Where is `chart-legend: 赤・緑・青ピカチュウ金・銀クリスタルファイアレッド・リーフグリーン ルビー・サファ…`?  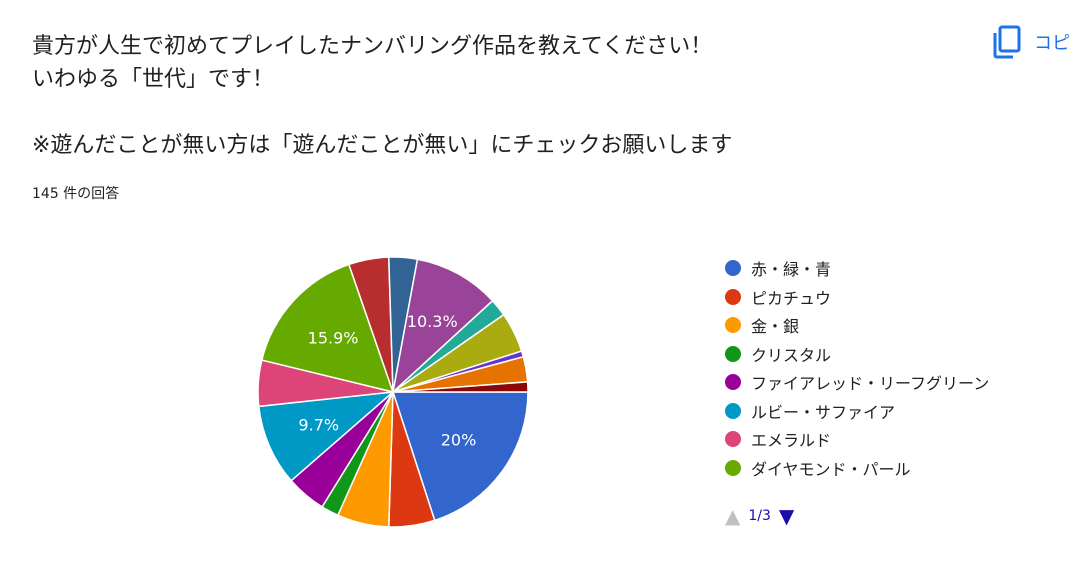
chart-legend: 赤・緑・青ピカチュウ金・銀クリスタルファイアレッド・リーフグリーン ルビー・サファ… is located at coordinates (857, 368).